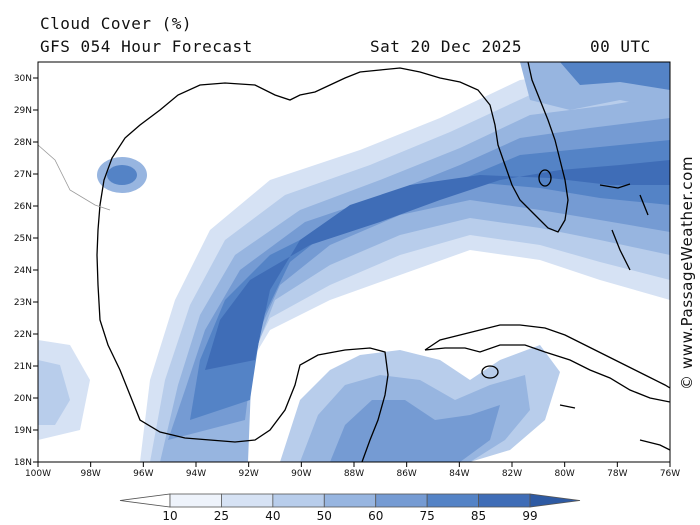 Image resolution: width=700 pixels, height=525 pixels. What do you see at coordinates (564, 474) in the screenshot?
I see `lon-label: 80W` at bounding box center [564, 474].